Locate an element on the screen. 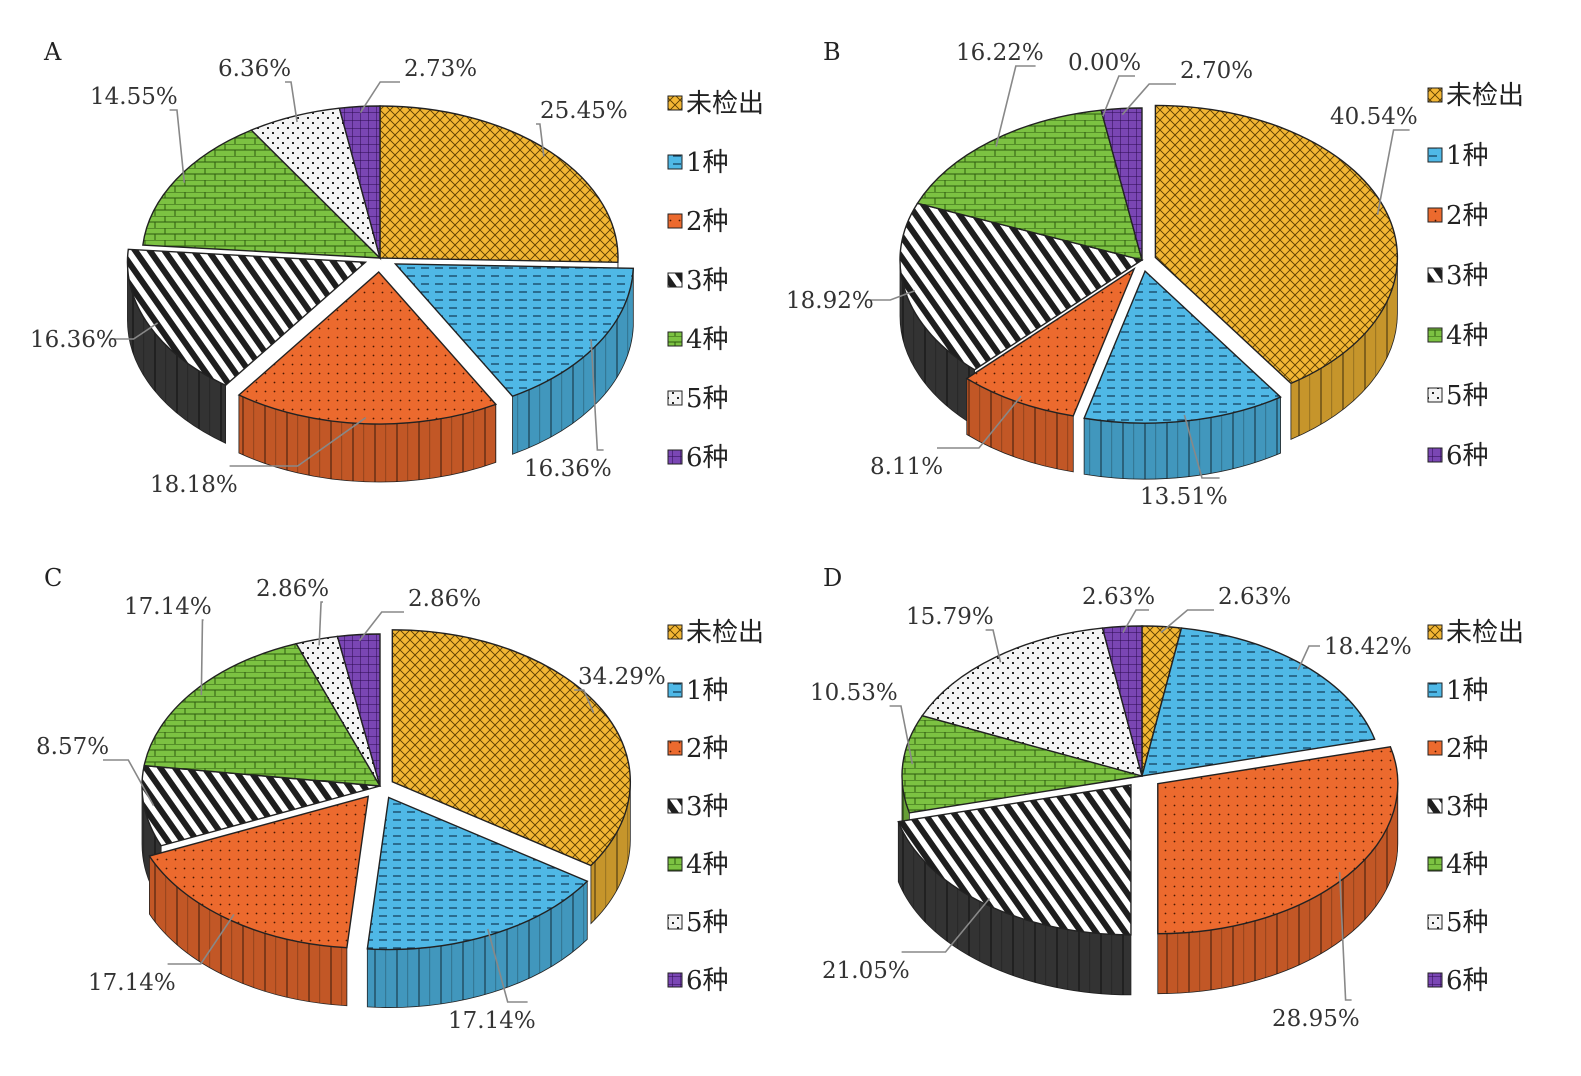 The width and height of the screenshot is (1581, 1076). data-label-2种: 8.11% is located at coordinates (906, 467).